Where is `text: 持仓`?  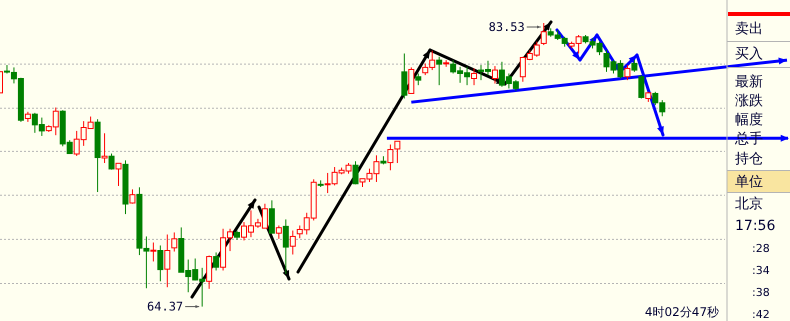
text: 持仓 is located at coordinates (749, 159).